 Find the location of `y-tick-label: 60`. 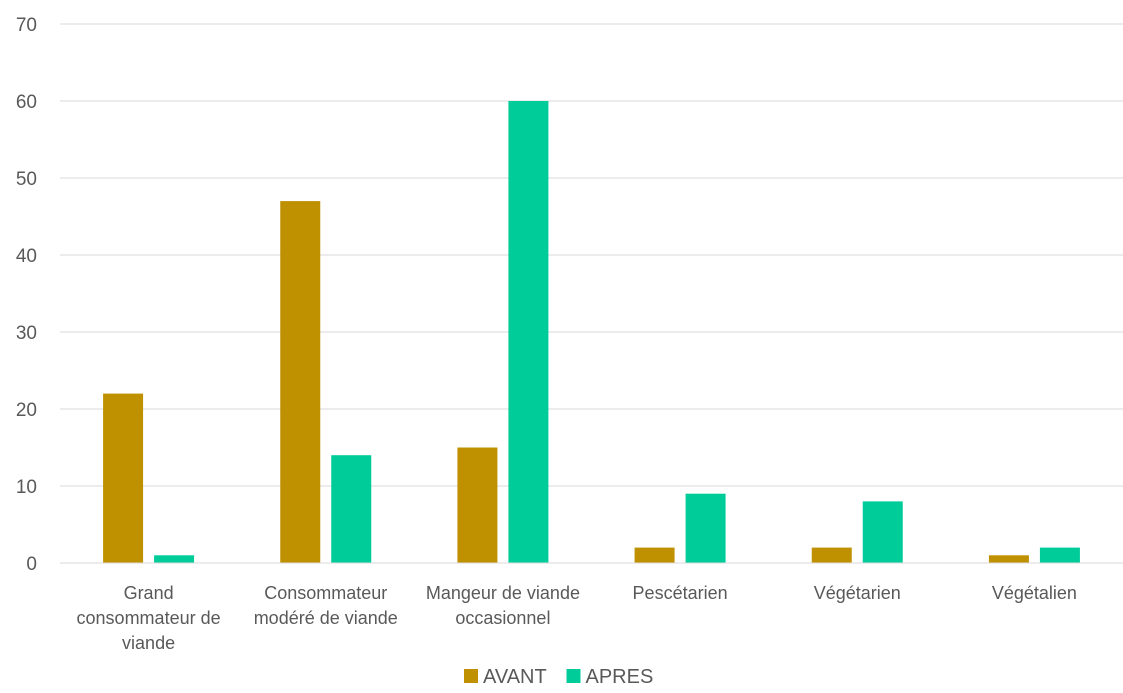

y-tick-label: 60 is located at coordinates (26, 102).